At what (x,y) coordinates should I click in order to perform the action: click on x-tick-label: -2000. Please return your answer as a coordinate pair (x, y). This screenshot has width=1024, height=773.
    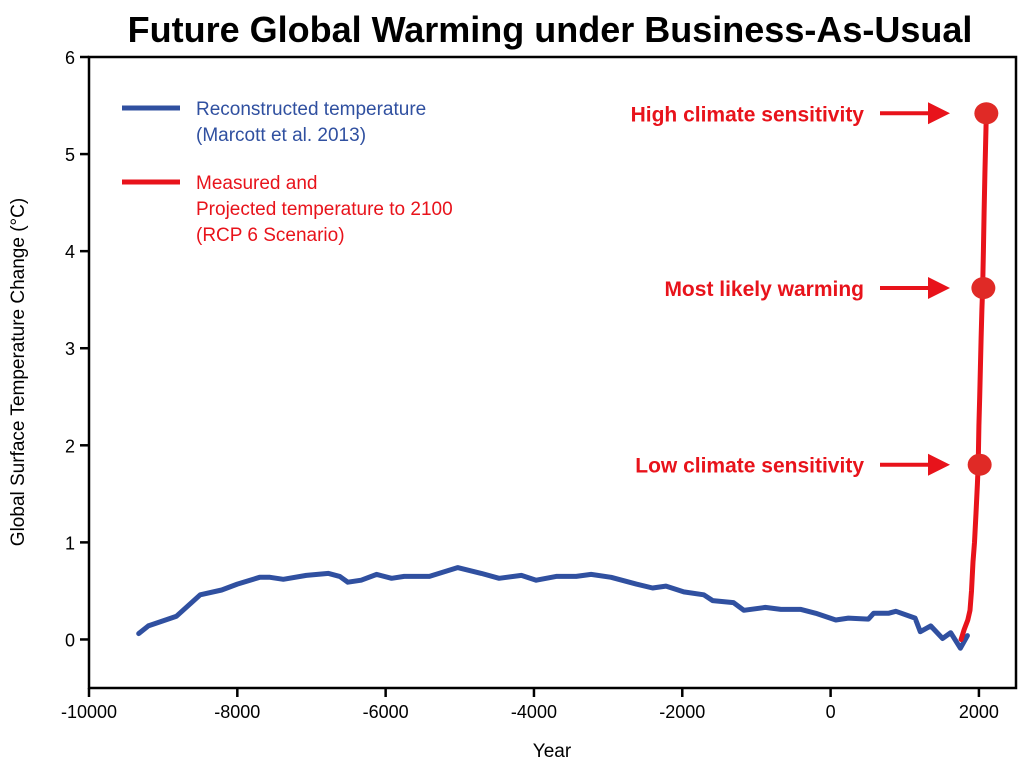
    Looking at the image, I should click on (682, 712).